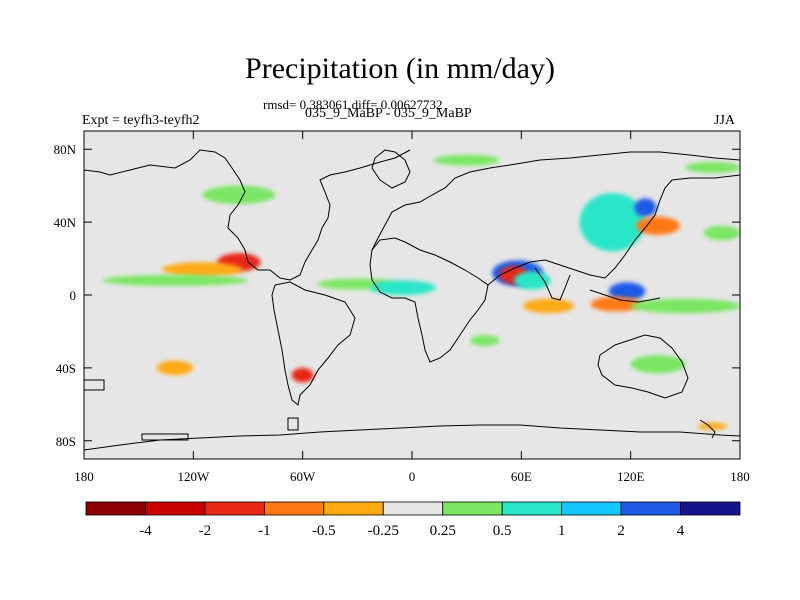  What do you see at coordinates (502, 531) in the screenshot?
I see `colorbar-label: 0.5` at bounding box center [502, 531].